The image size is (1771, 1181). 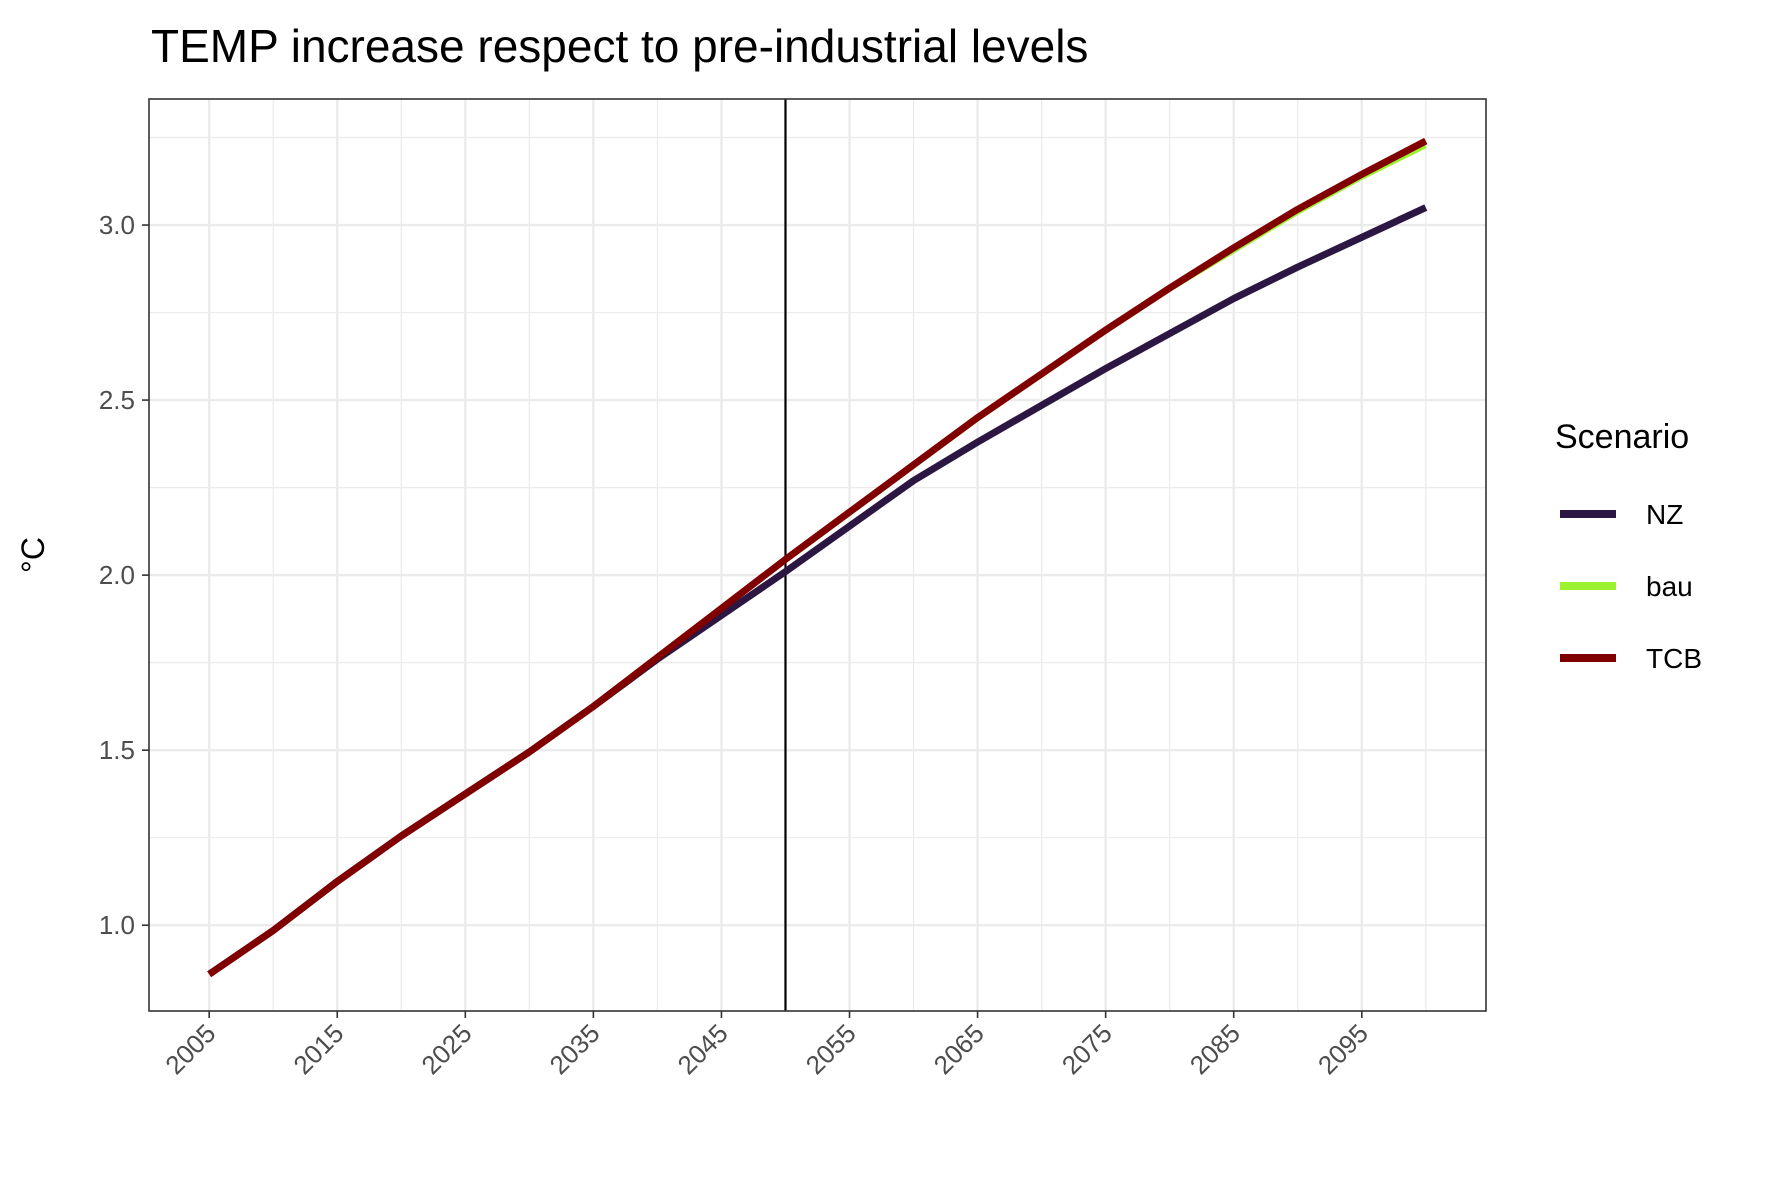 What do you see at coordinates (1622, 437) in the screenshot?
I see `legend-title: Scenario` at bounding box center [1622, 437].